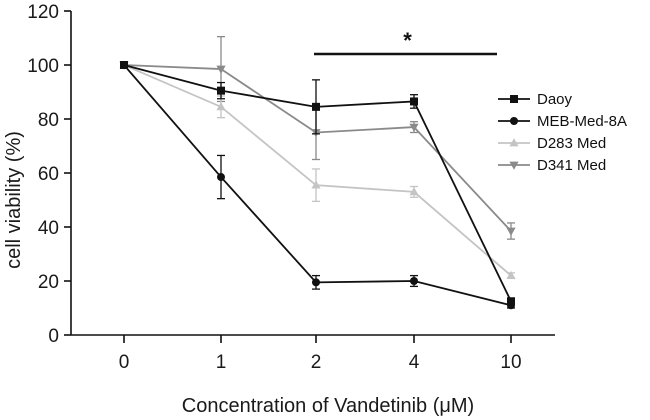  What do you see at coordinates (14, 200) in the screenshot?
I see `y-axis-title: cell viability (%)` at bounding box center [14, 200].